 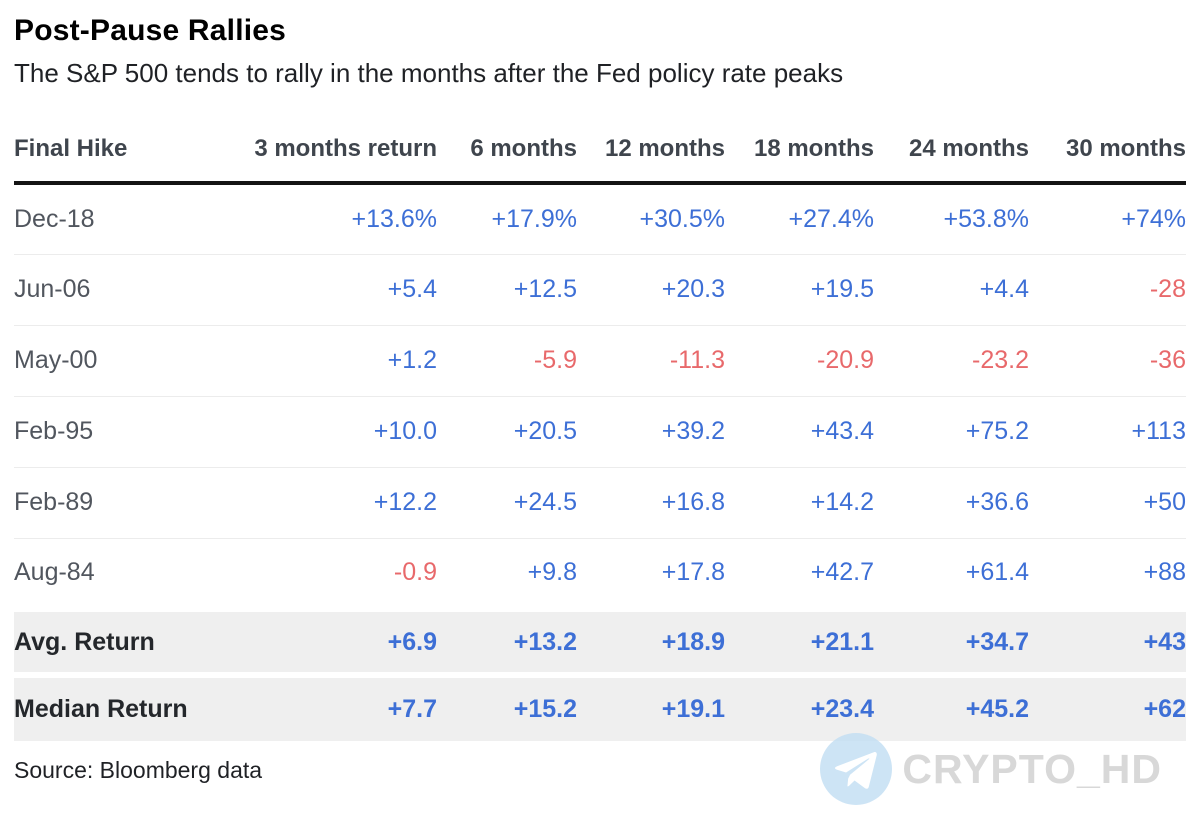 What do you see at coordinates (315, 706) in the screenshot?
I see `cell-value: +7.7` at bounding box center [315, 706].